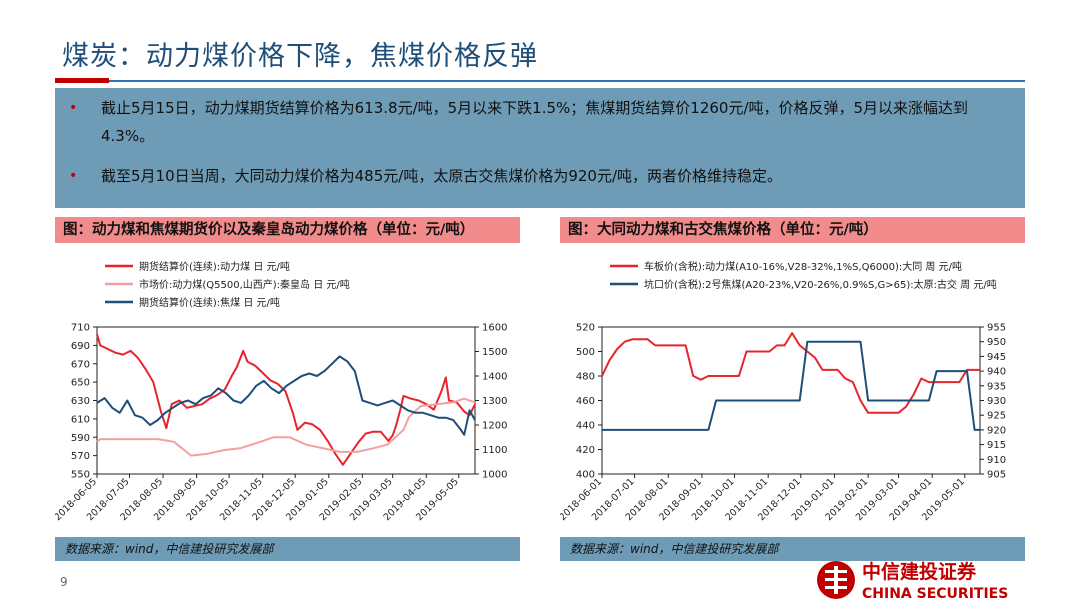  What do you see at coordinates (80, 346) in the screenshot?
I see `y-left-tick-label: 690` at bounding box center [80, 346].